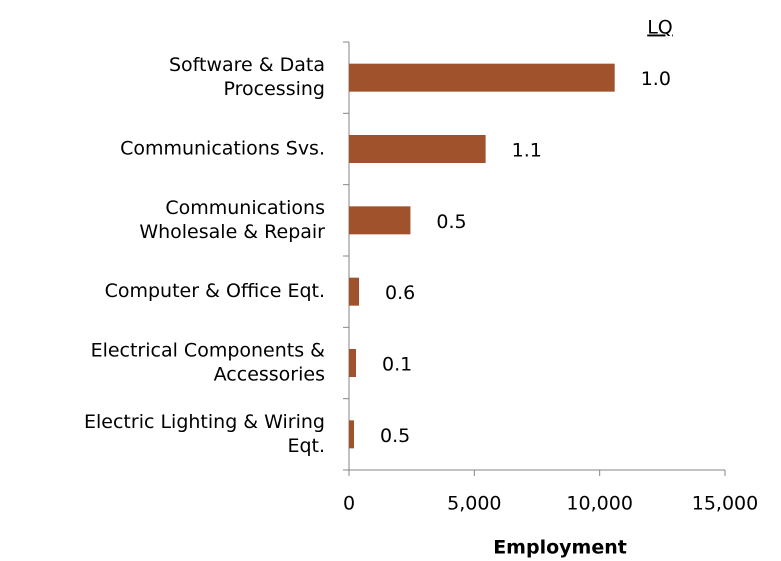 Image resolution: width=781 pixels, height=561 pixels. What do you see at coordinates (208, 351) in the screenshot?
I see `category-label: Electrical Components &` at bounding box center [208, 351].